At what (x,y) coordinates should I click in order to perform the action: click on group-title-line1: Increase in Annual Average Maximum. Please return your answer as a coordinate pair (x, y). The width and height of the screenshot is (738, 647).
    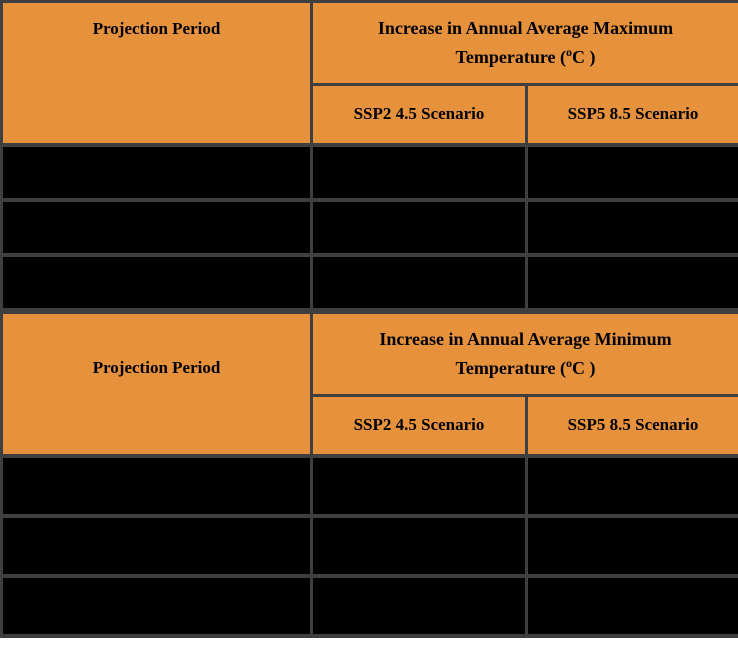
    Looking at the image, I should click on (525, 28).